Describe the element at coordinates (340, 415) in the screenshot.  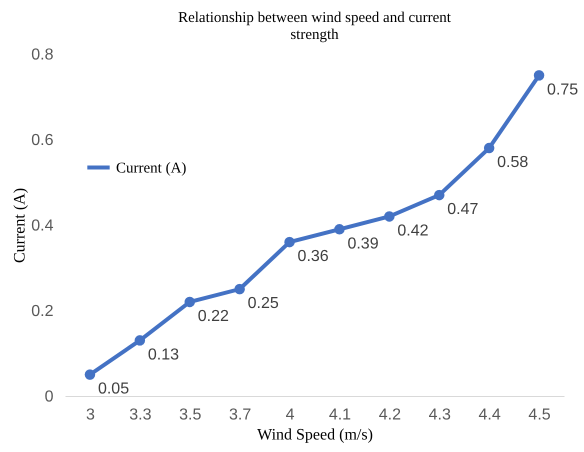
I see `x-tick-label: 4.1` at that location.